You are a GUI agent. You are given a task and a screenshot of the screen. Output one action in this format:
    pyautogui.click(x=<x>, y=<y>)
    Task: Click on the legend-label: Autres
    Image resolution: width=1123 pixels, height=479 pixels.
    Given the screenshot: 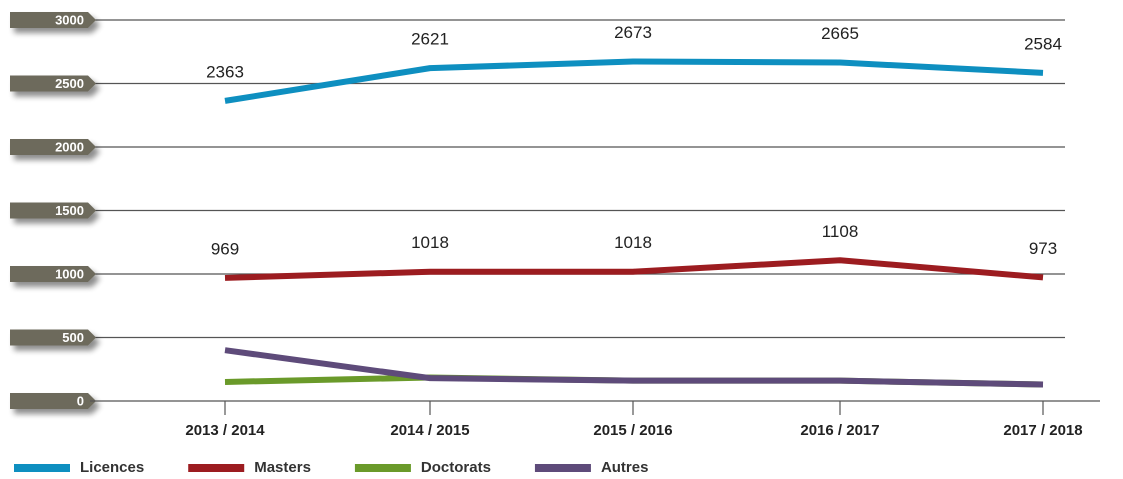 What is the action you would take?
    pyautogui.click(x=625, y=467)
    